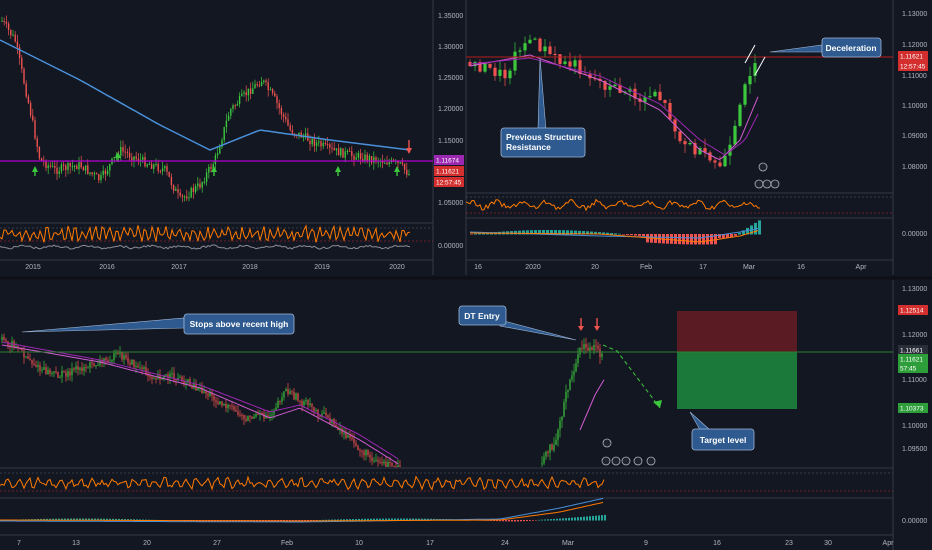  What do you see at coordinates (913, 67) in the screenshot?
I see `daily-tag-label: 12:57:45` at bounding box center [913, 67].